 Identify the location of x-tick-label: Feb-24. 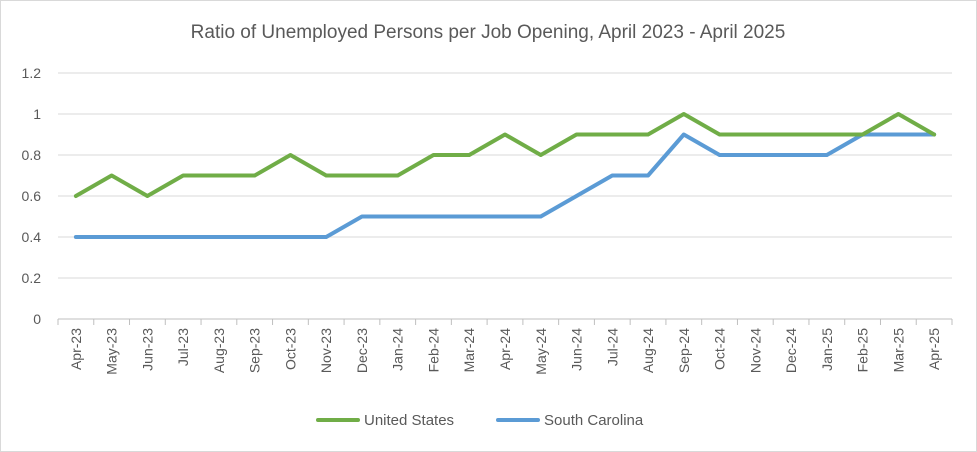
(433, 350).